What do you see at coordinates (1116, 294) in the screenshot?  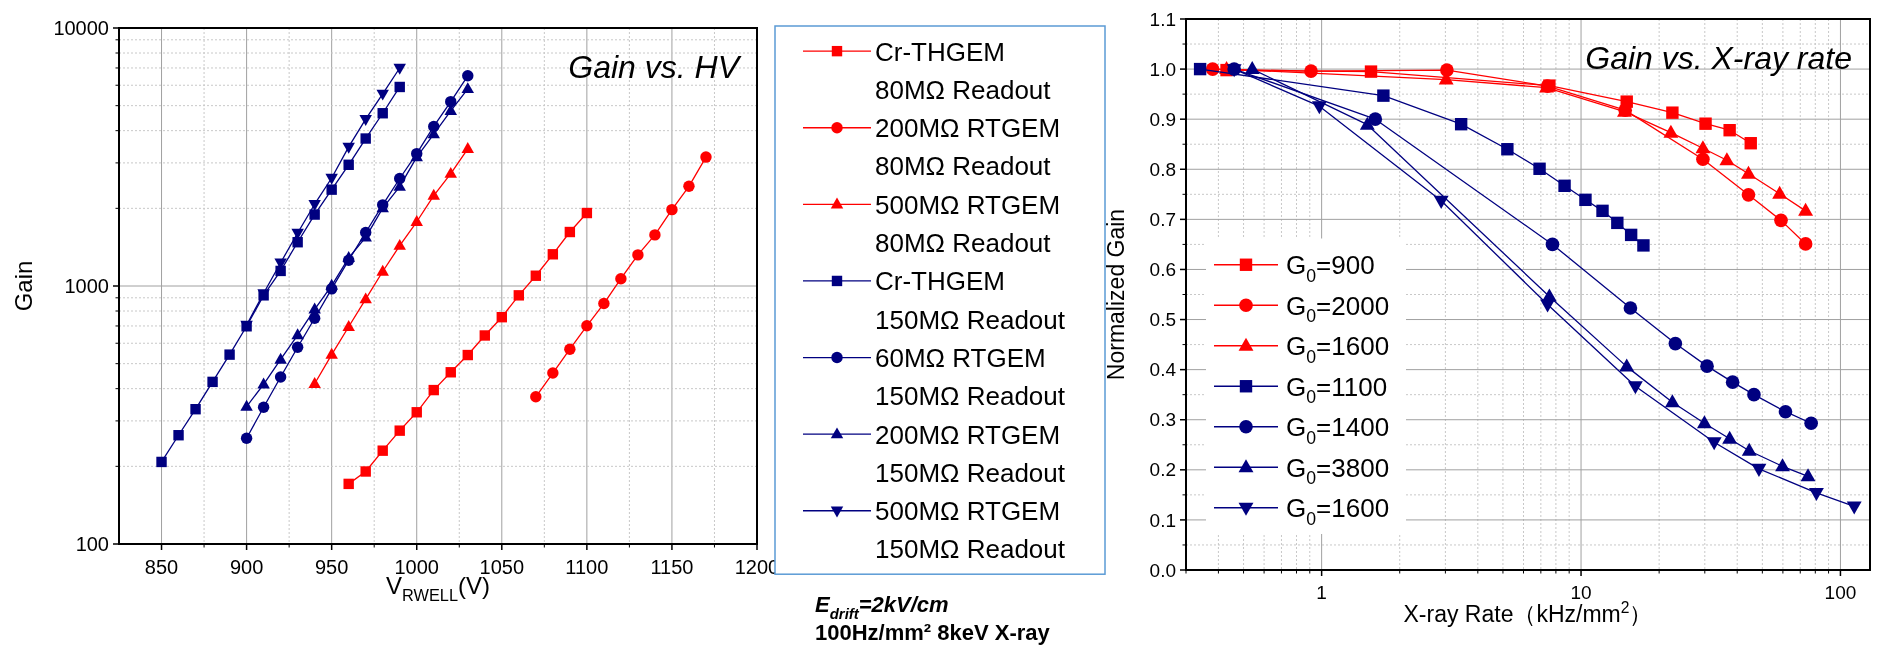 I see `y-axis-title: Normalized Gain` at bounding box center [1116, 294].